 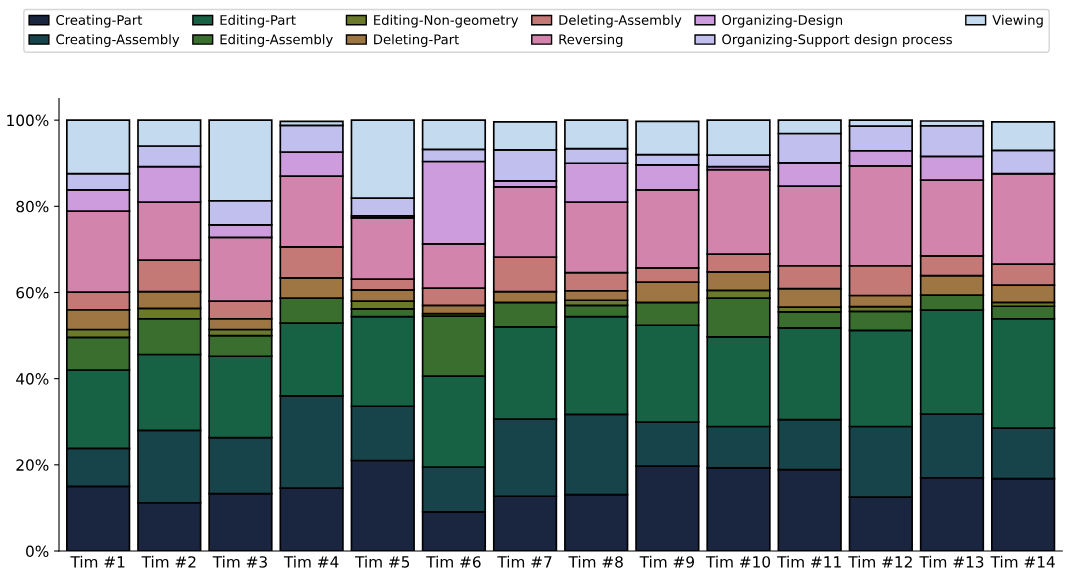 What do you see at coordinates (837, 40) in the screenshot?
I see `legend-label: Organizing-Support design process` at bounding box center [837, 40].